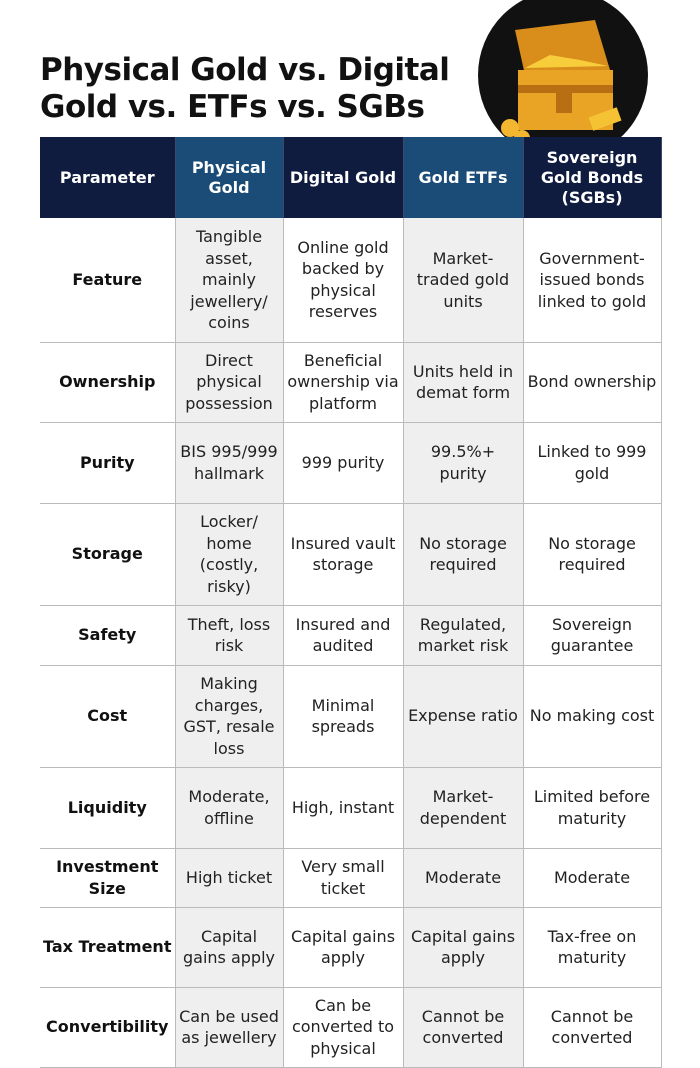 The image size is (700, 1068). I want to click on parameter-cell: Ownership, so click(108, 382).